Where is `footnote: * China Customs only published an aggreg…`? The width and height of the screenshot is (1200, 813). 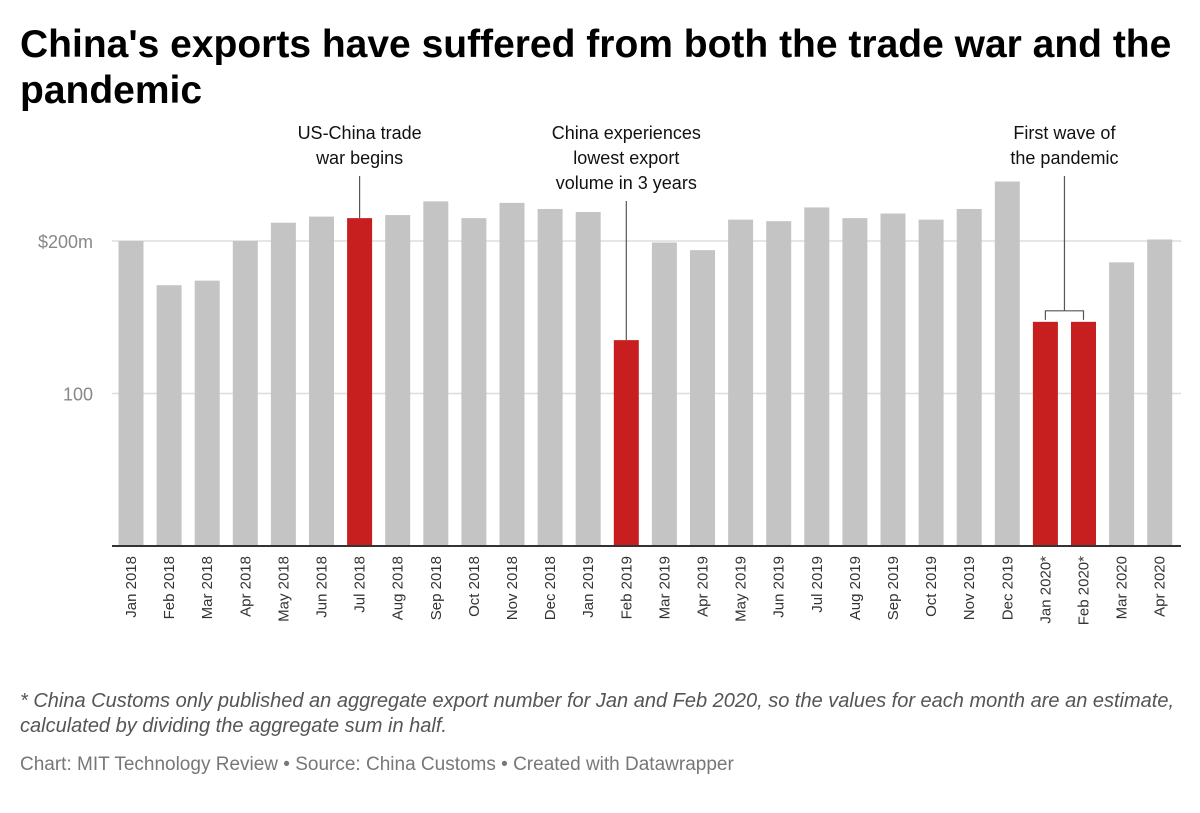
footnote: * China Customs only published an aggreg… is located at coordinates (597, 713).